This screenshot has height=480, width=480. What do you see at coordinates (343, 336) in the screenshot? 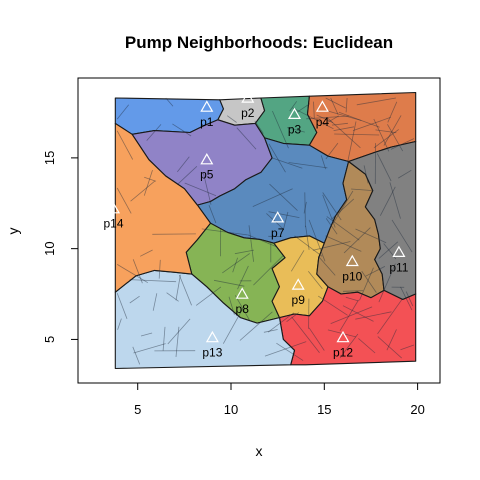
I see `pump-marker-p12` at bounding box center [343, 336].